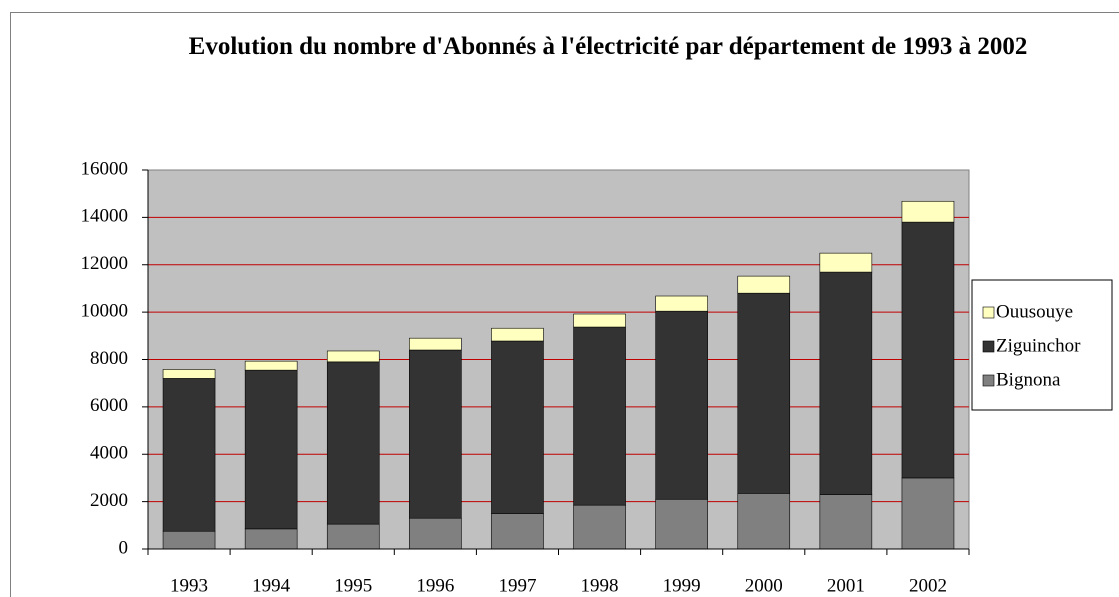 The image size is (1119, 597). I want to click on y-tick-label: 16000, so click(105, 168).